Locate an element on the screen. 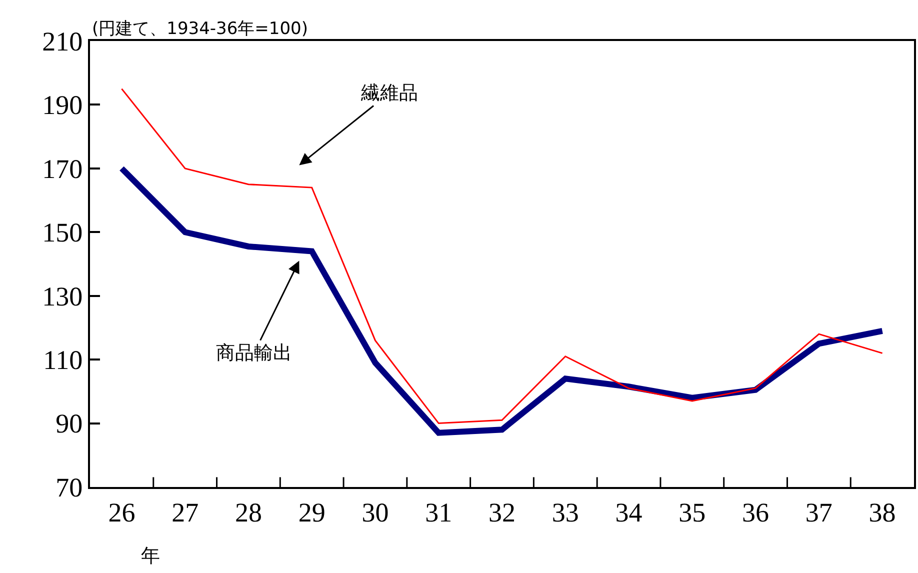  x-tick-label: 27 is located at coordinates (185, 512).